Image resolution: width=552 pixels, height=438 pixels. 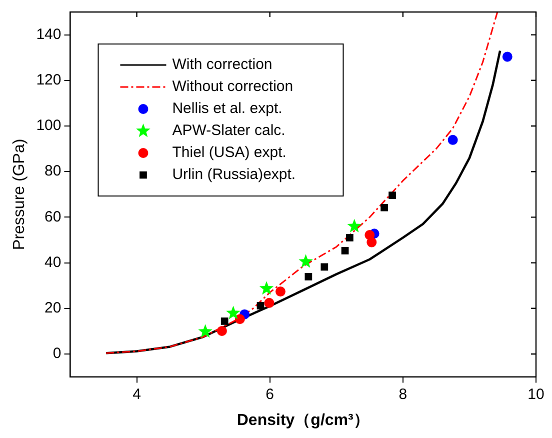 What do you see at coordinates (227, 109) in the screenshot?
I see `legend-label: Nellis et al. expt.` at bounding box center [227, 109].